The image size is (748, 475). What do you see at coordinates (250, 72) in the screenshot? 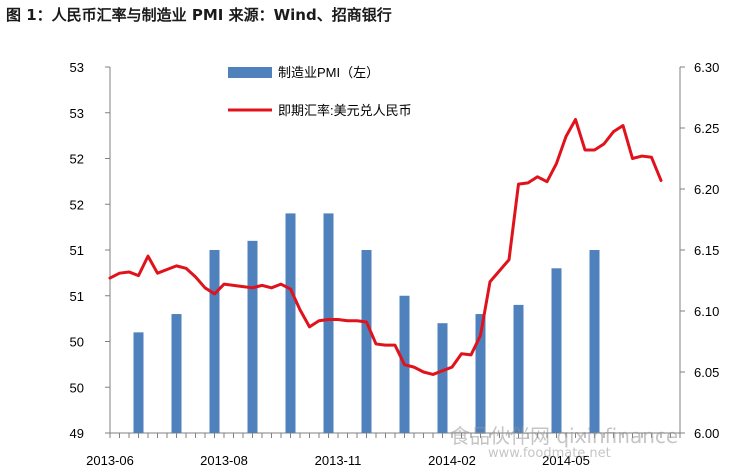
I see `legend-bar-swatch` at bounding box center [250, 72].